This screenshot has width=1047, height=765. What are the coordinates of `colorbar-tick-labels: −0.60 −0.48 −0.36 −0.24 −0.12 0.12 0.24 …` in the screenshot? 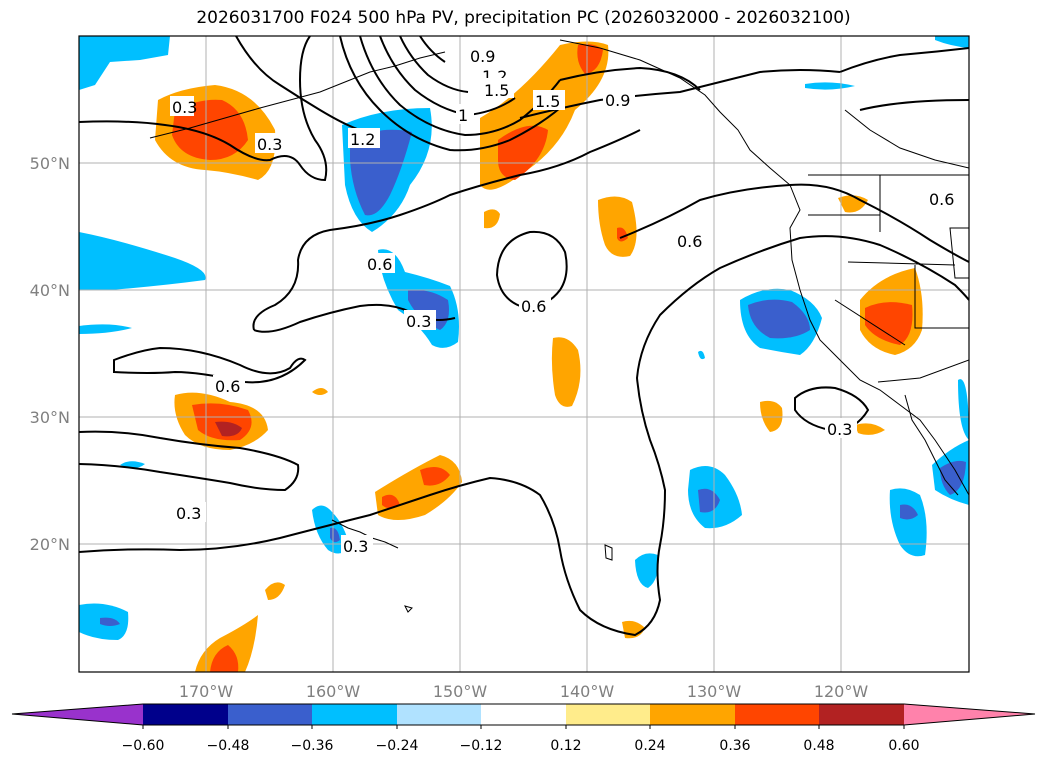 It's located at (521, 746).